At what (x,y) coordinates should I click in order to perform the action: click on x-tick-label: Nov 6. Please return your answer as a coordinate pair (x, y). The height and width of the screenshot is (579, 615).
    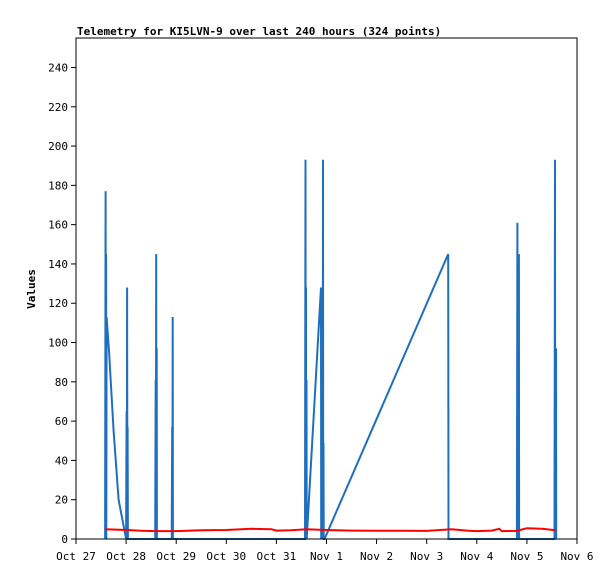
    Looking at the image, I should click on (576, 556).